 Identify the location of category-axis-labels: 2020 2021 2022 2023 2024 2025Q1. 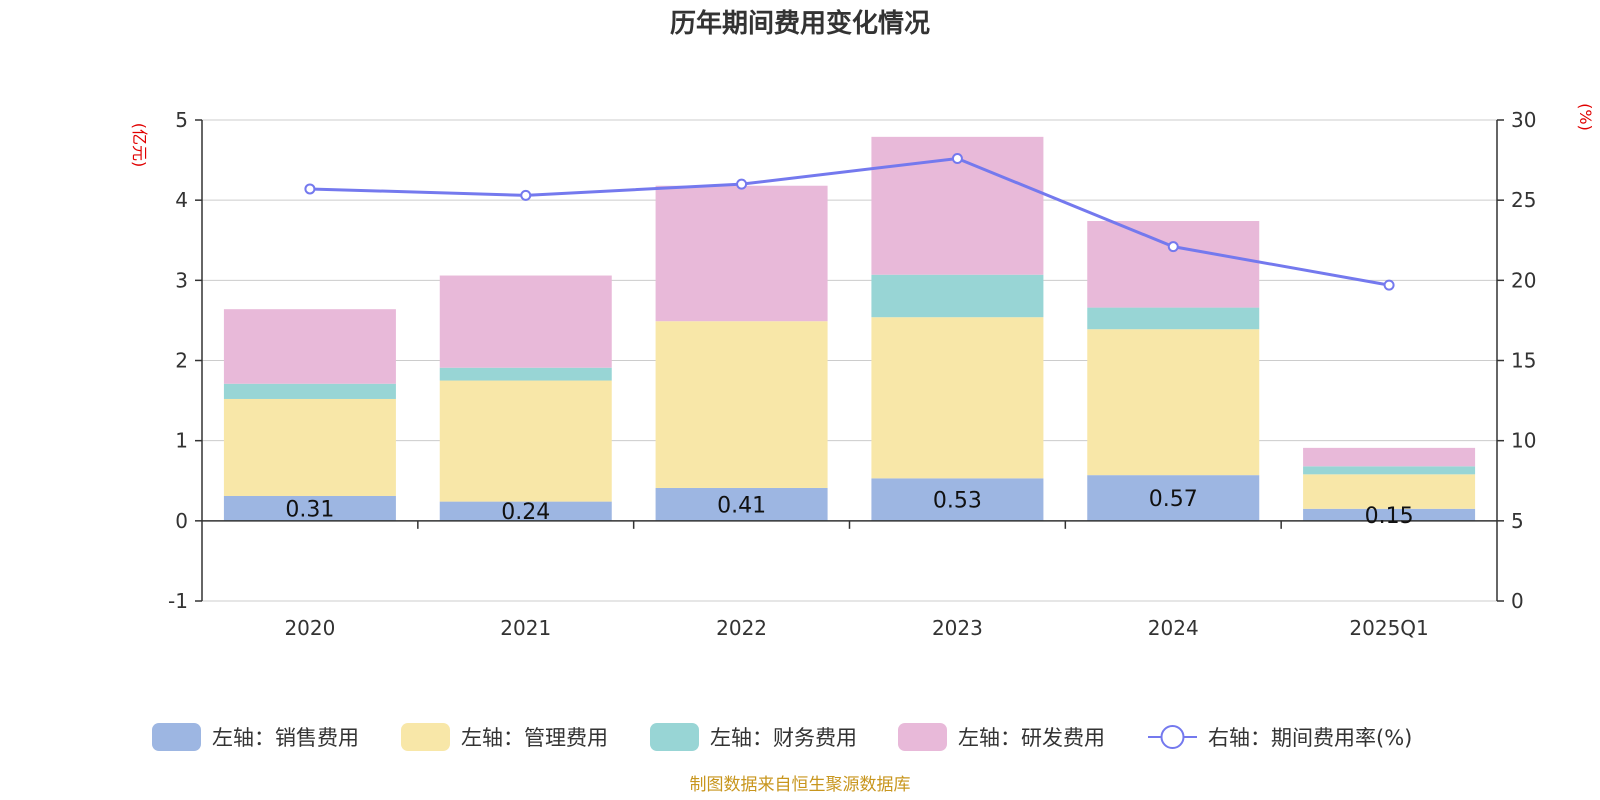
(856, 628).